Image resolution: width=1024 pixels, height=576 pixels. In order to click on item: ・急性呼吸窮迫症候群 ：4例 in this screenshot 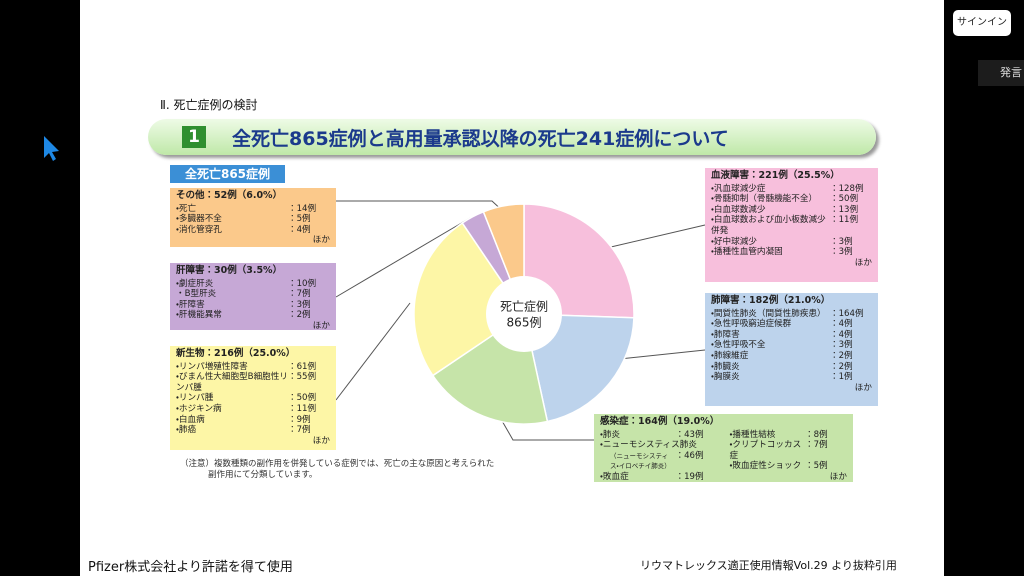, I will do `click(791, 324)`.